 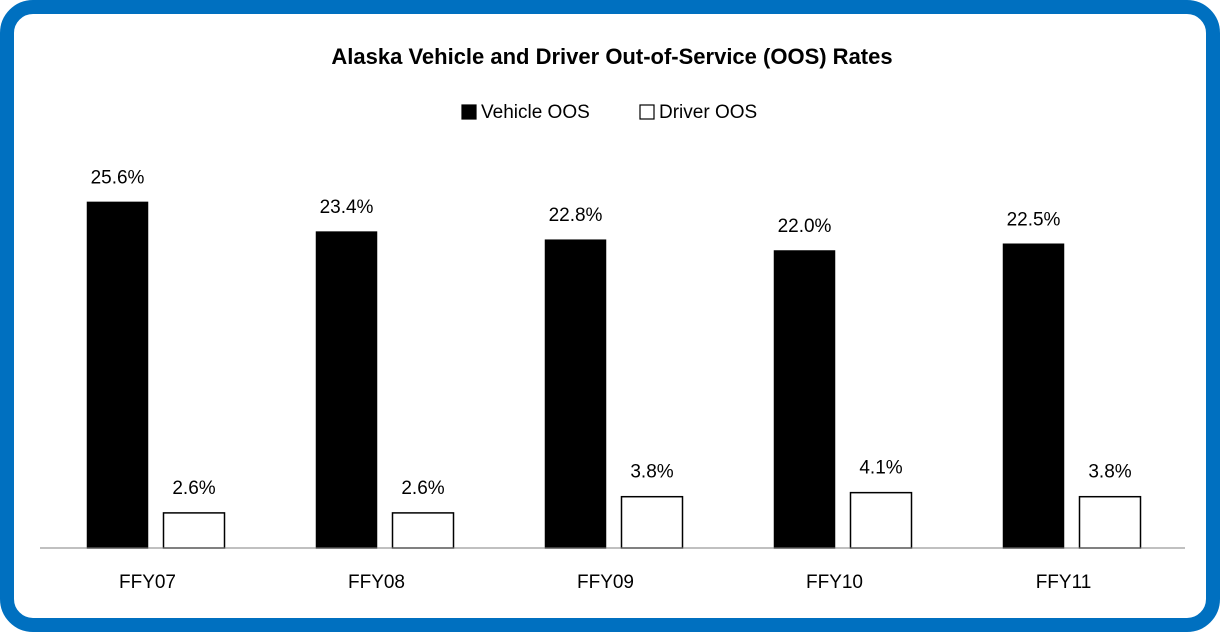 What do you see at coordinates (880, 468) in the screenshot?
I see `data-label: 4.1%` at bounding box center [880, 468].